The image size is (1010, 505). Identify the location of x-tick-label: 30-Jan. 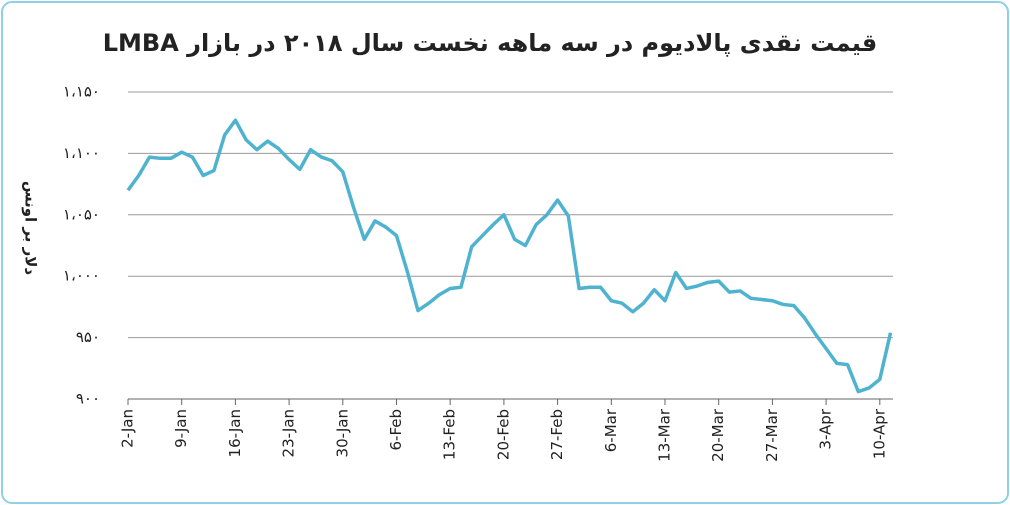
(342, 433).